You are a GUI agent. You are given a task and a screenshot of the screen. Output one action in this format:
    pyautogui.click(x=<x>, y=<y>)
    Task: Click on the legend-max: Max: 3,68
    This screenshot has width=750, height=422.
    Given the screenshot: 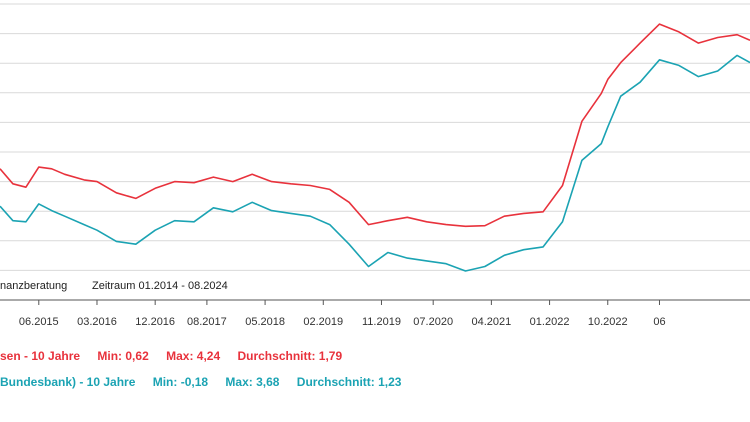 What is the action you would take?
    pyautogui.click(x=252, y=382)
    